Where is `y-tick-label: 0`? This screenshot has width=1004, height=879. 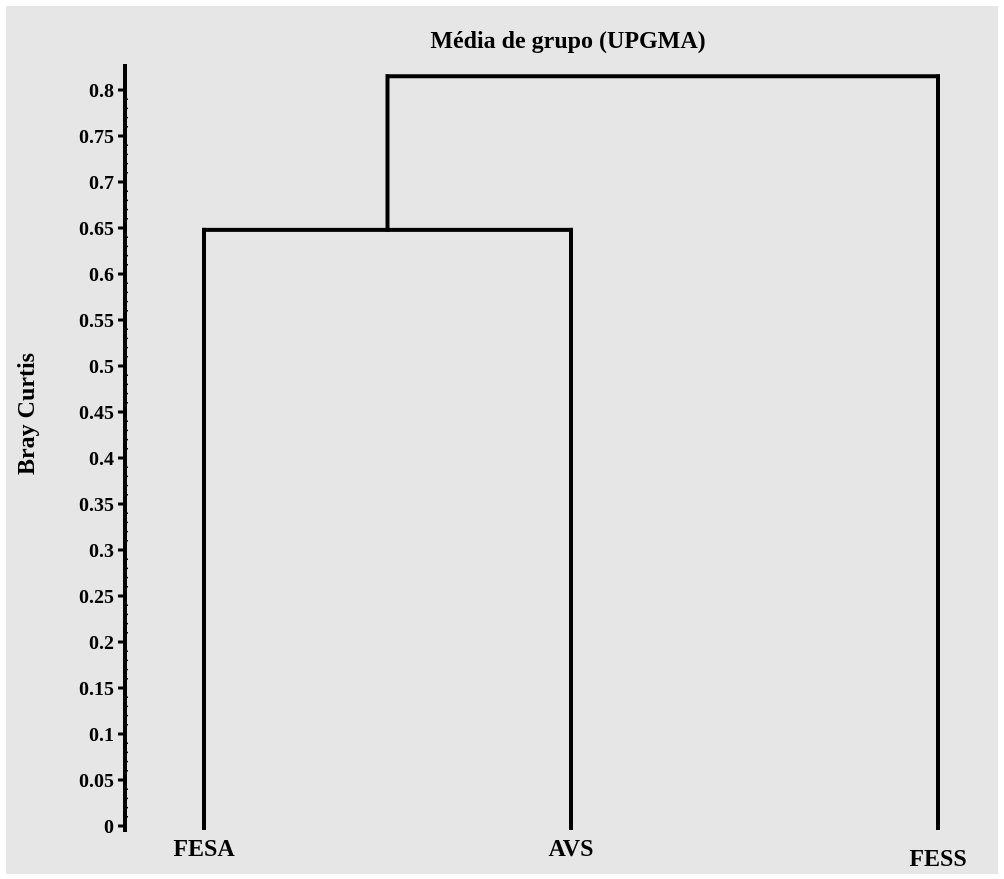
y-tick-label: 0 is located at coordinates (109, 827).